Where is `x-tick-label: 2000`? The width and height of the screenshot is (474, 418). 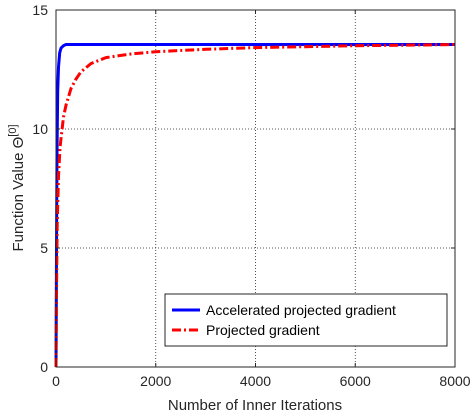
x-tick-label: 2000 is located at coordinates (155, 381).